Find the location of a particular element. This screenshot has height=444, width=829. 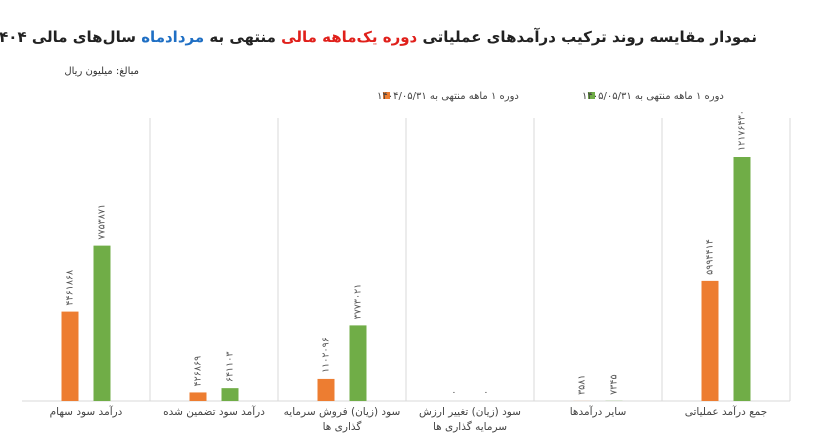

title-part: دوره یک‌ماهه مالی is located at coordinates (349, 37).